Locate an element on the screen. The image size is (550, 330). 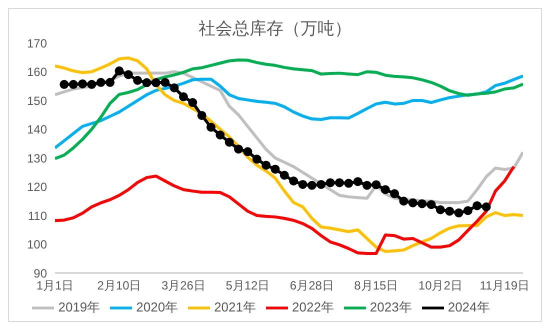
legend-label: 2024年 is located at coordinates (469, 306).